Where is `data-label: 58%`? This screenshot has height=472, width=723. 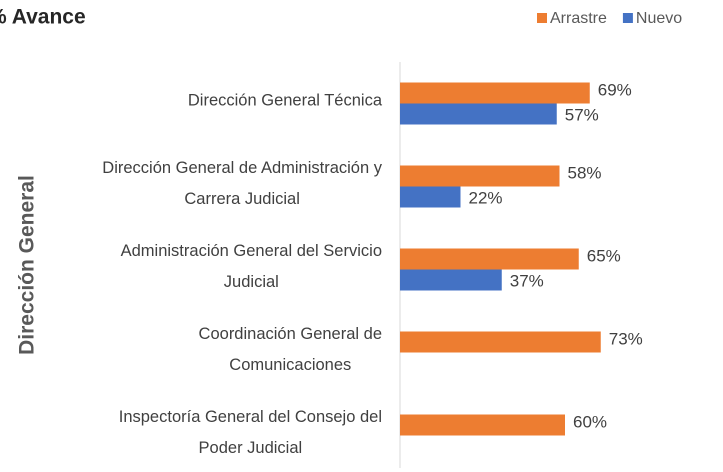
data-label: 58% is located at coordinates (585, 172).